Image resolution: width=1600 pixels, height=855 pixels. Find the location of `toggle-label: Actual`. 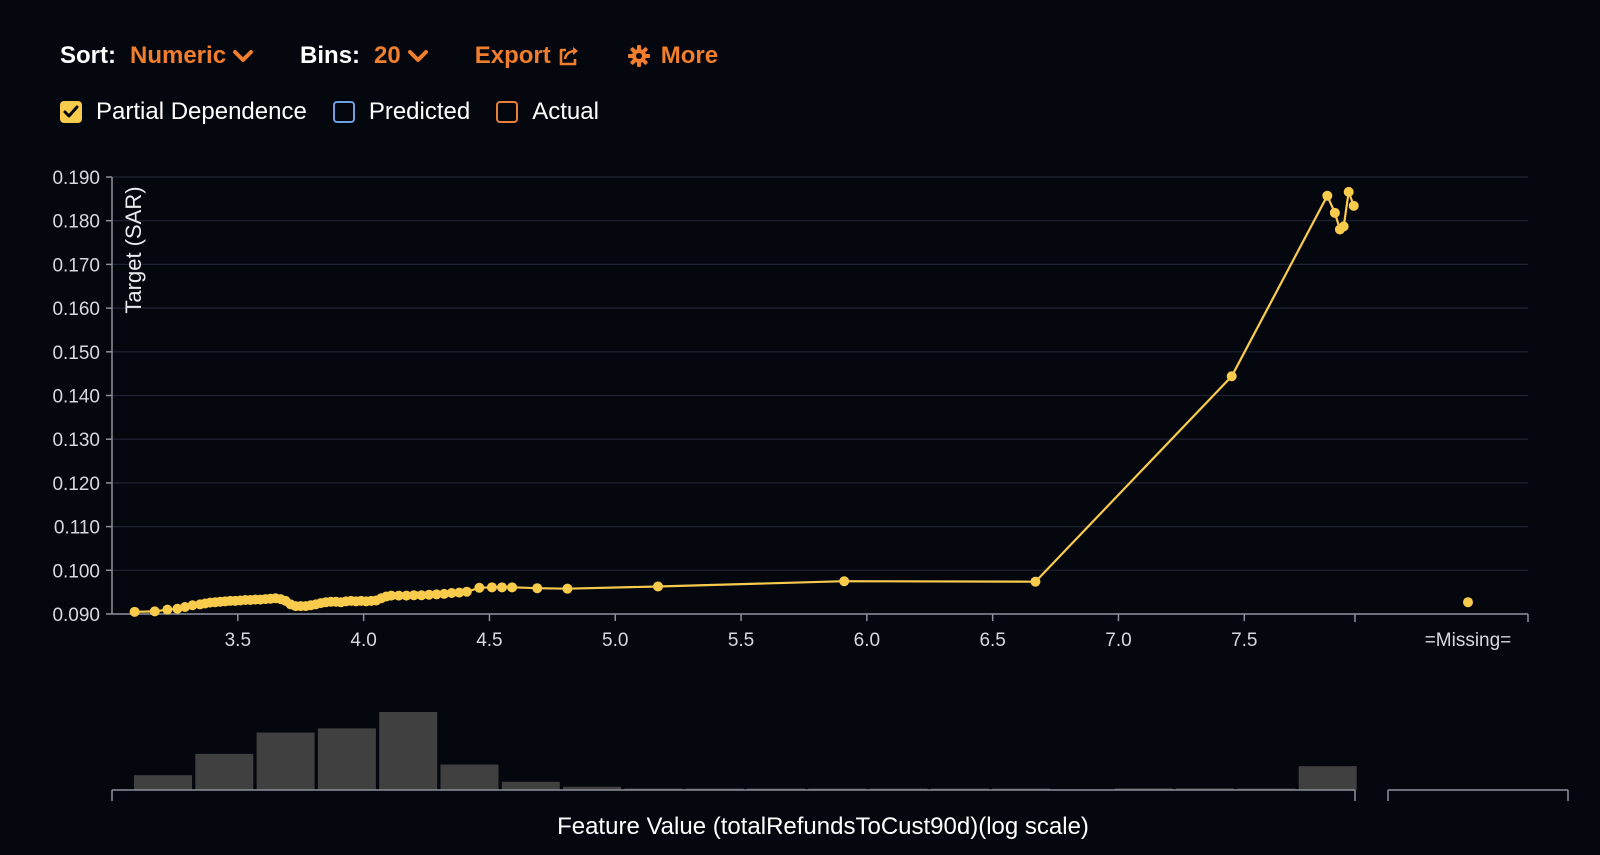

toggle-label: Actual is located at coordinates (565, 111).